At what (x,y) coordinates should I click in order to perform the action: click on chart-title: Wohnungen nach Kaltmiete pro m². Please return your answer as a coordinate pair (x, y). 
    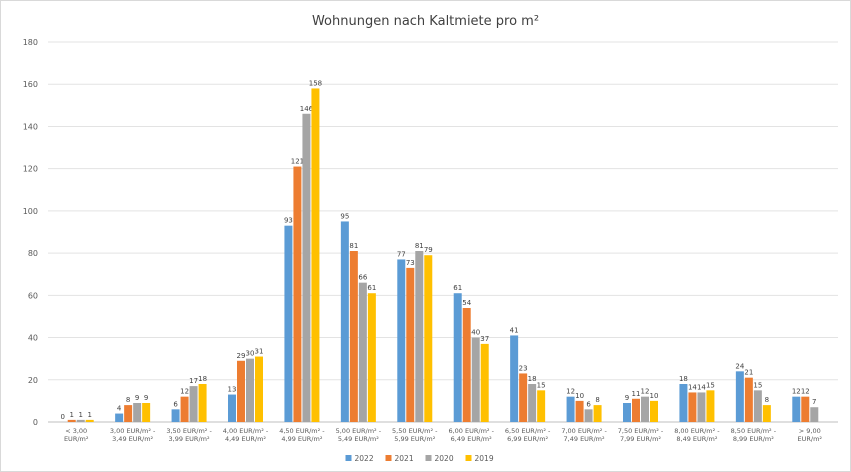
    Looking at the image, I should click on (425, 21).